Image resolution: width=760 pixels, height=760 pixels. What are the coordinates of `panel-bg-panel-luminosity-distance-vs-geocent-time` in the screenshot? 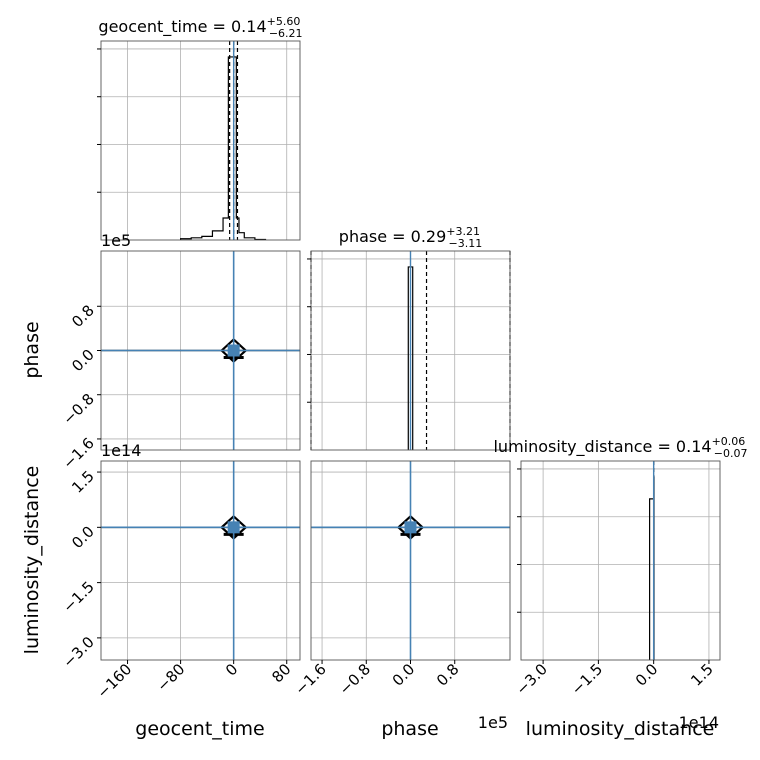 It's located at (200, 560).